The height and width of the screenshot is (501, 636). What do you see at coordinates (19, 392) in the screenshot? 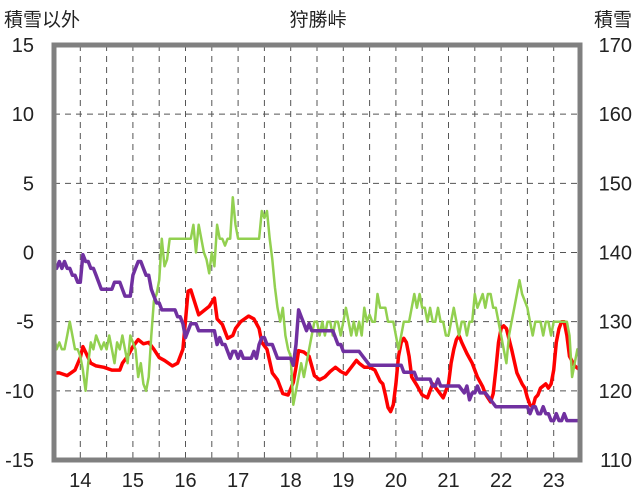
I see `left-tick-label: -10` at bounding box center [19, 392].